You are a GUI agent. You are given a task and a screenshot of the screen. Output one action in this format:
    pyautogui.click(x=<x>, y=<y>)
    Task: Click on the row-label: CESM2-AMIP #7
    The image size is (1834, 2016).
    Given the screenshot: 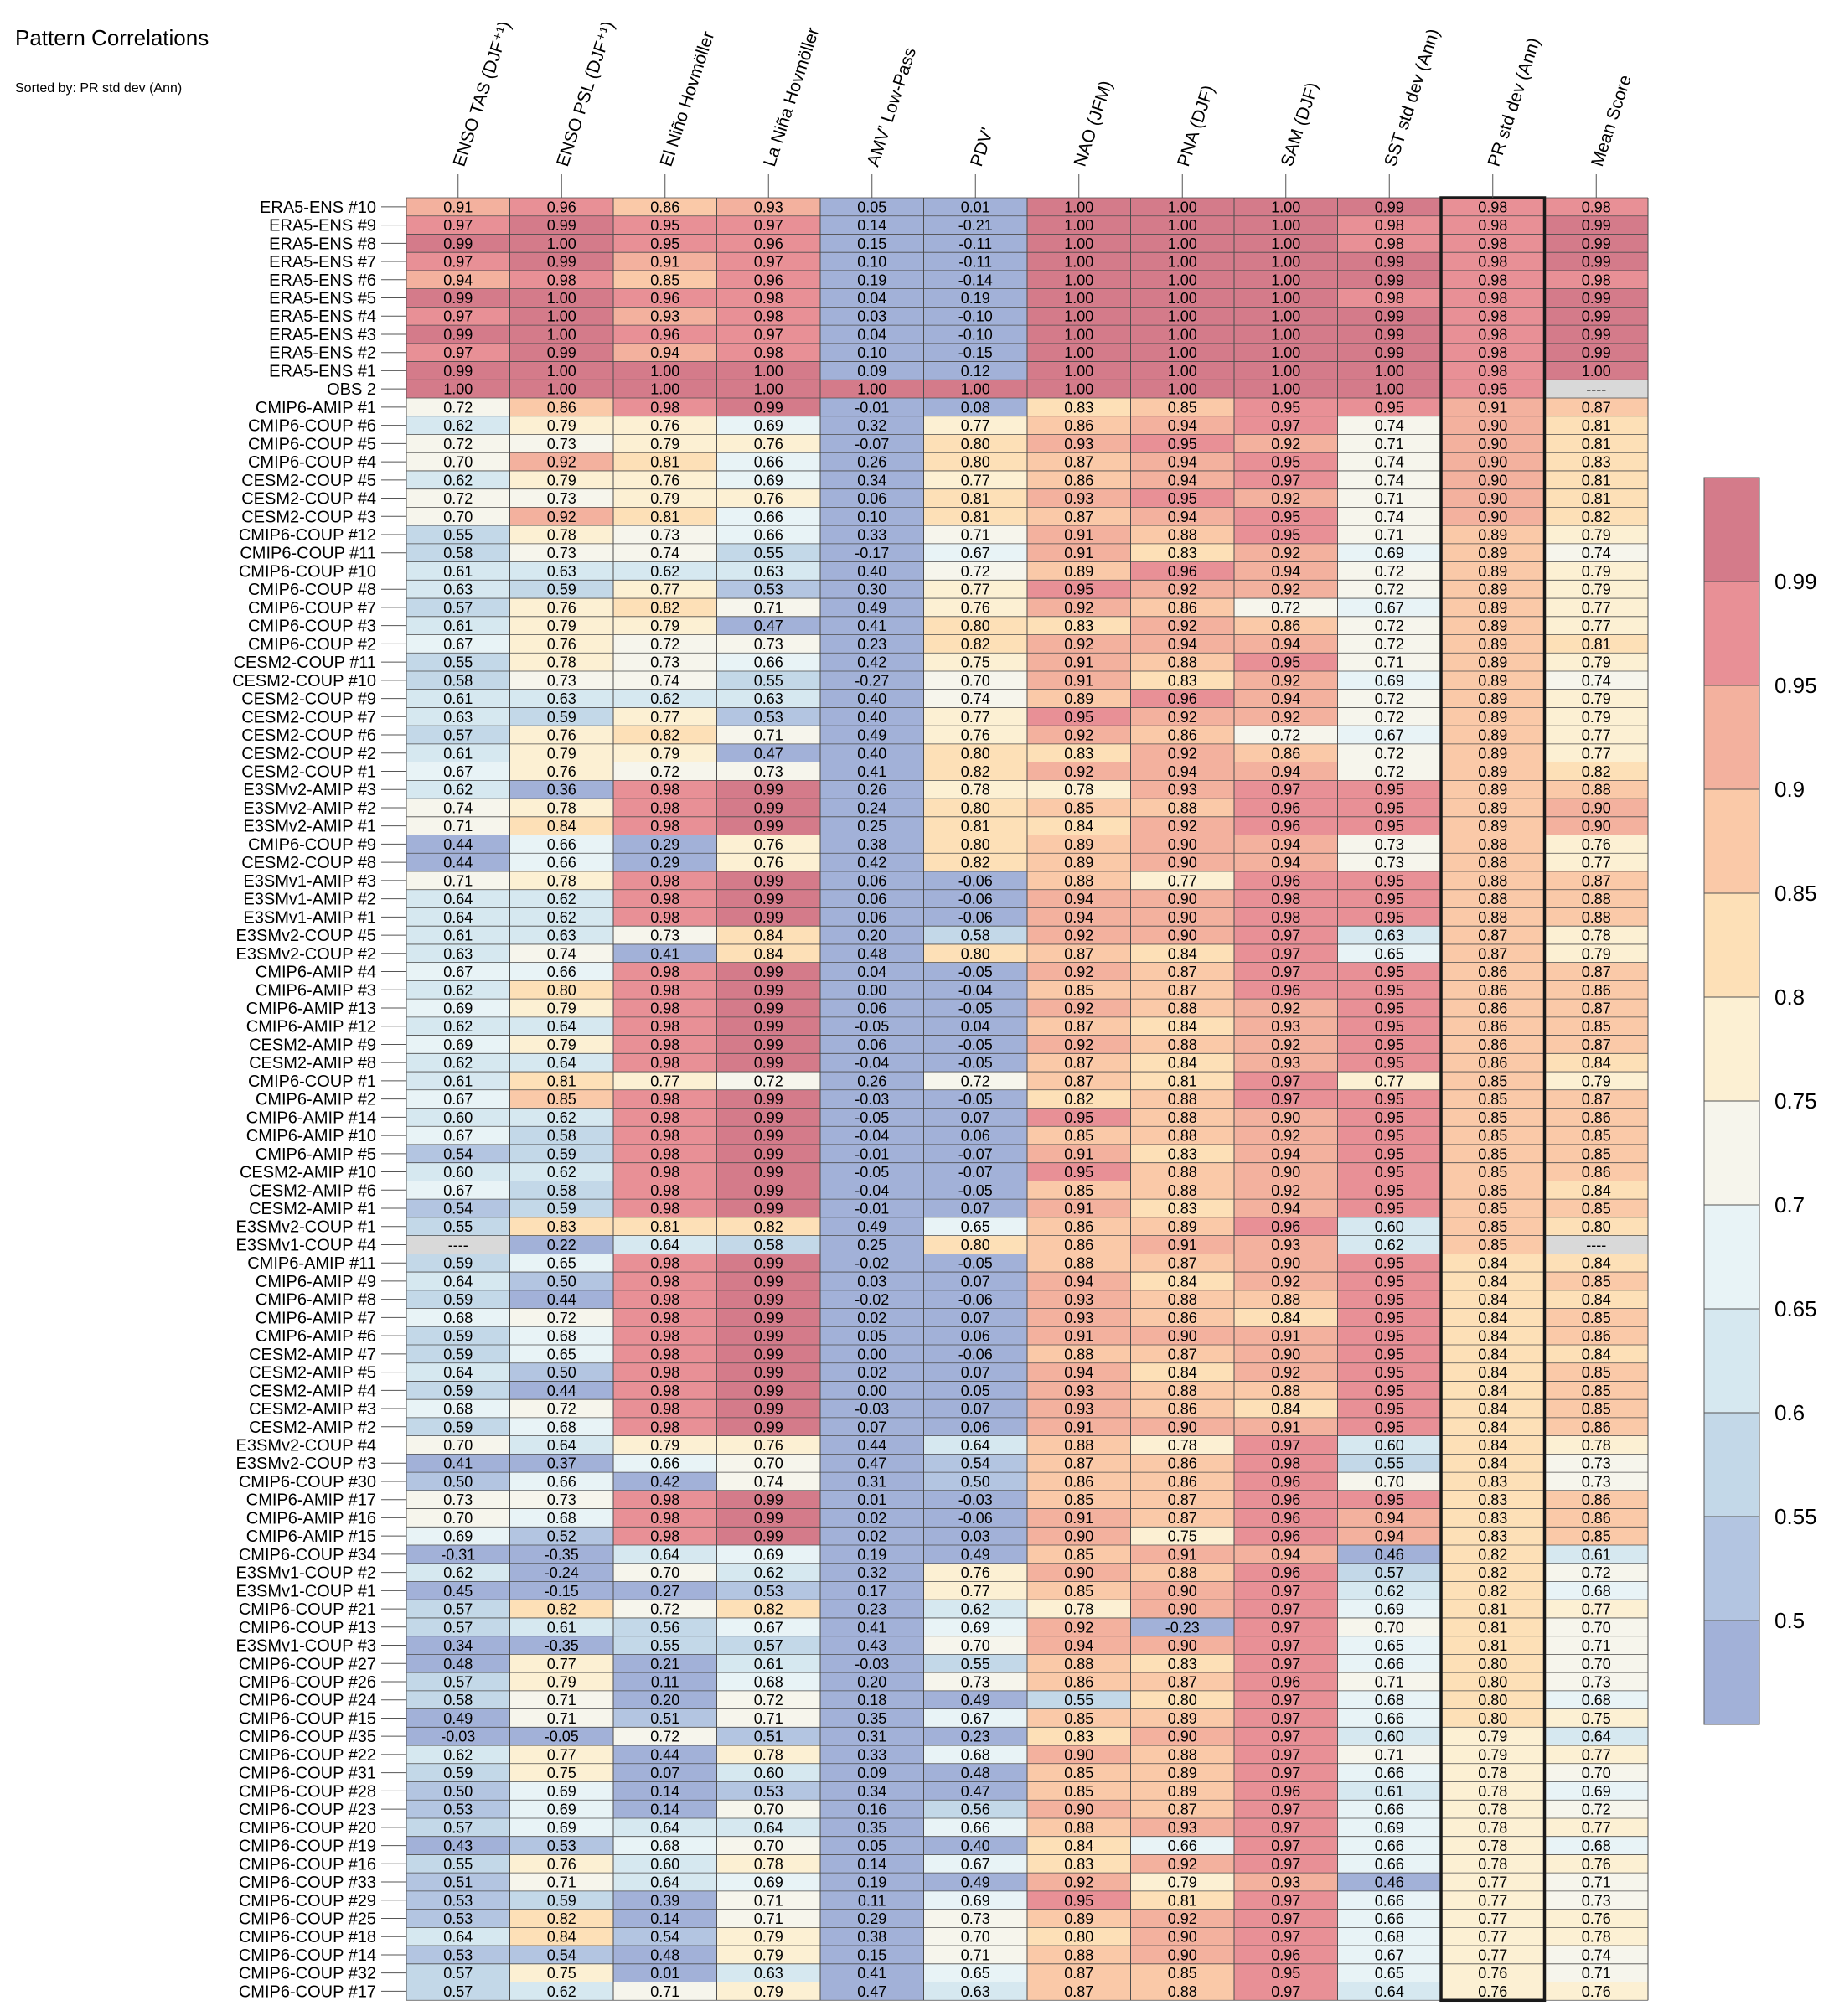 What is the action you would take?
    pyautogui.click(x=312, y=1355)
    